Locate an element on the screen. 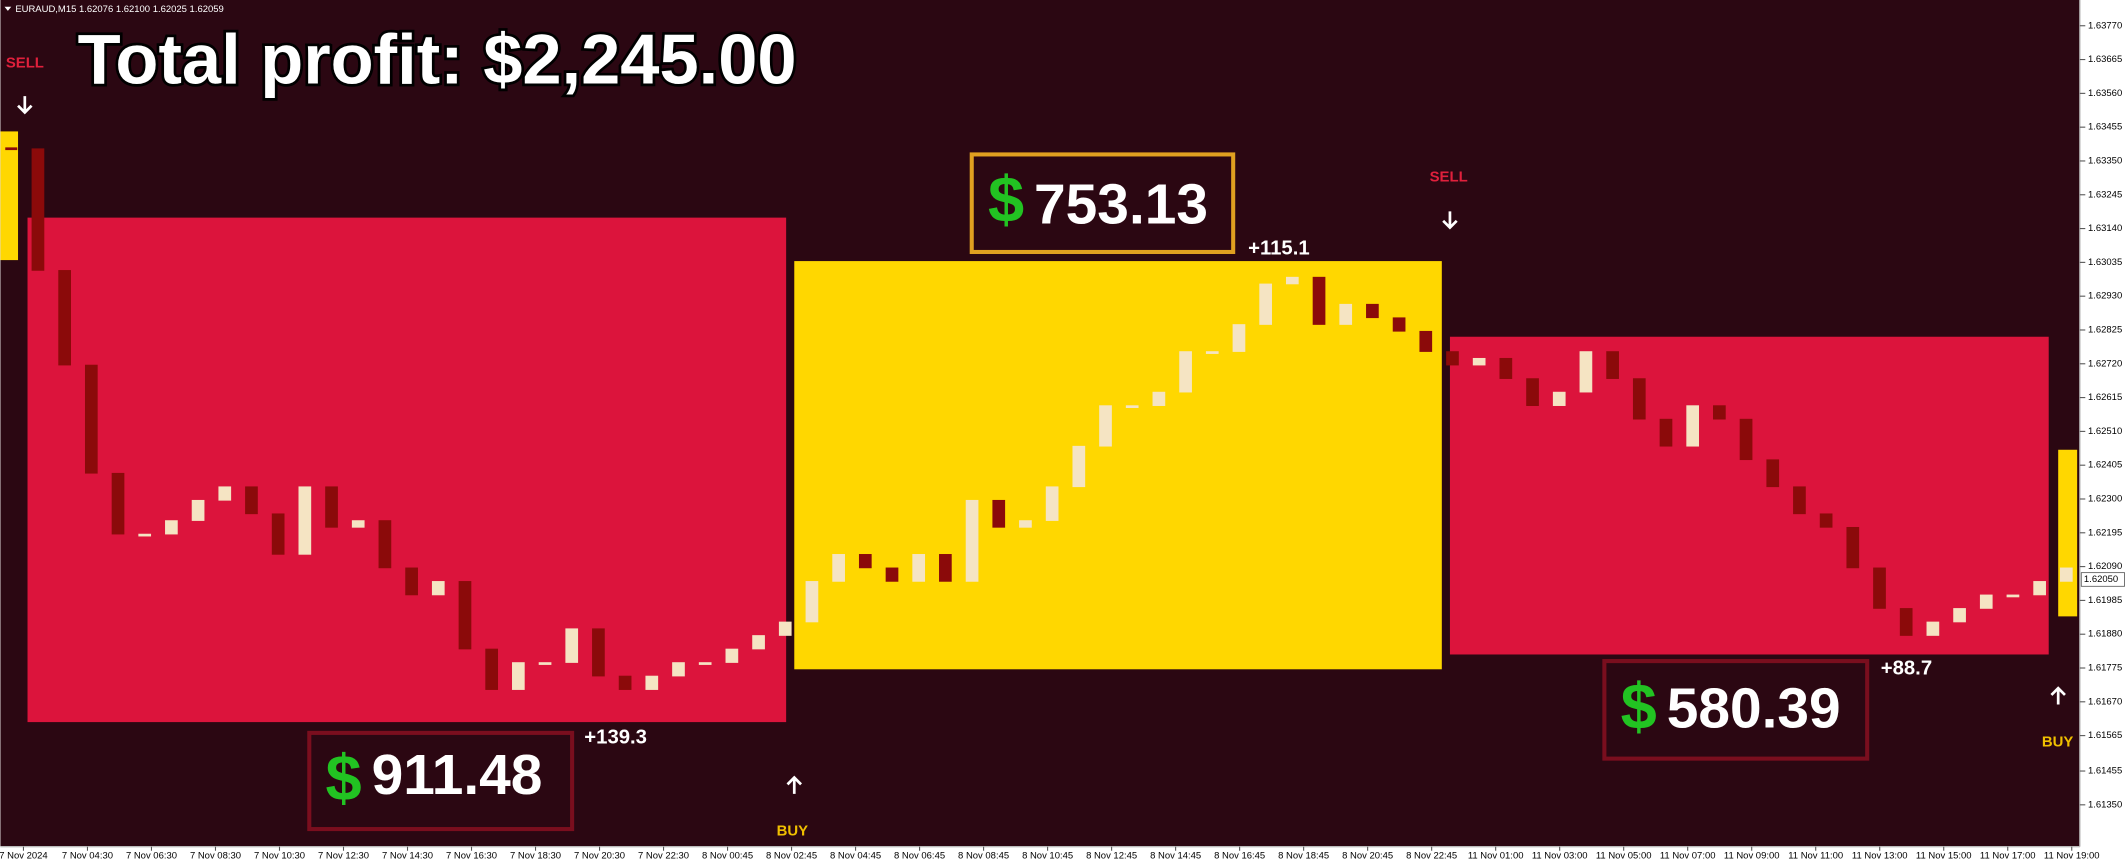 The image size is (2125, 867). x-tick-label: 11 Nov 07:00 is located at coordinates (1688, 856).